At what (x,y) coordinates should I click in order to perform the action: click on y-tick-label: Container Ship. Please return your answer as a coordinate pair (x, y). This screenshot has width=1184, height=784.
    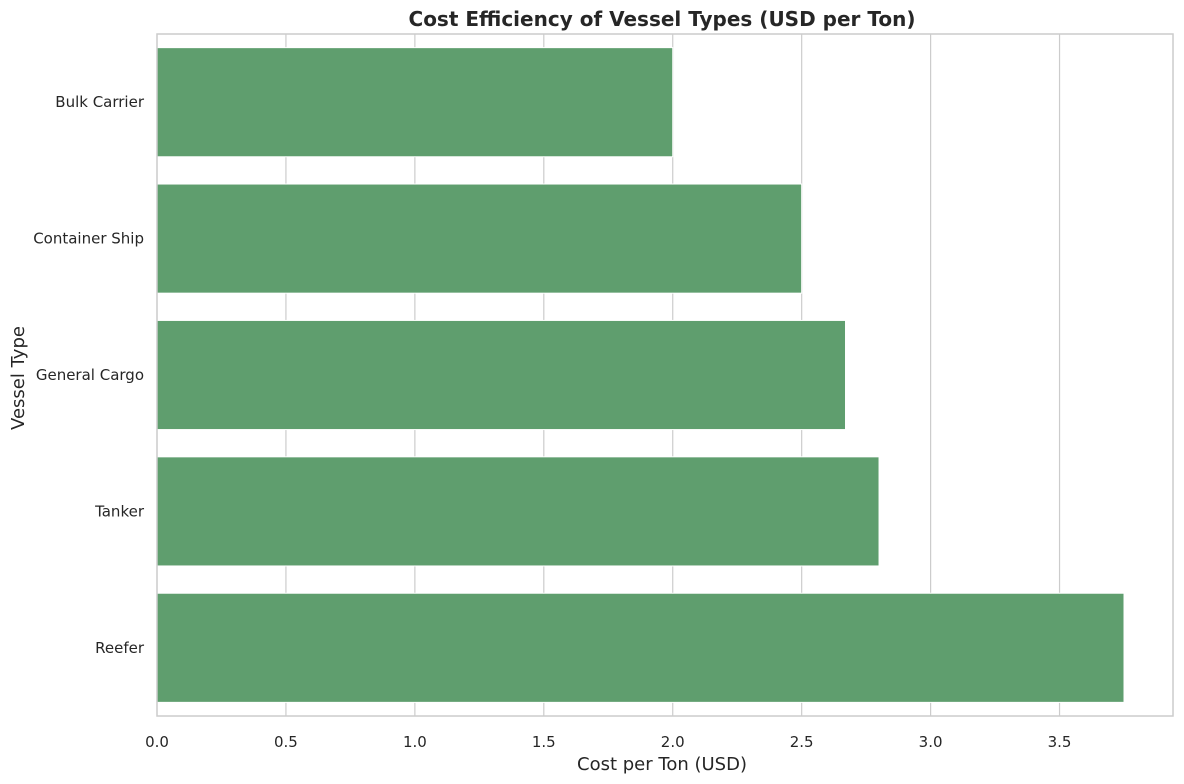
    Looking at the image, I should click on (88, 239).